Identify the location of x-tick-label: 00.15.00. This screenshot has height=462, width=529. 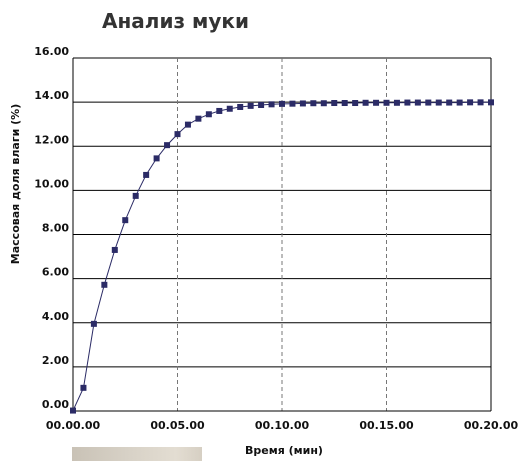
(386, 425).